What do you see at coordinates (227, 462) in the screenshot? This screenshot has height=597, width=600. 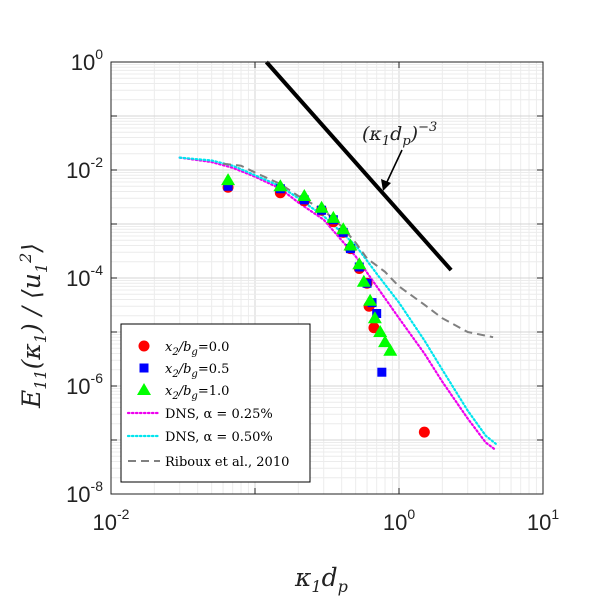 I see `legend-label-5: Riboux et al., 2010` at bounding box center [227, 462].